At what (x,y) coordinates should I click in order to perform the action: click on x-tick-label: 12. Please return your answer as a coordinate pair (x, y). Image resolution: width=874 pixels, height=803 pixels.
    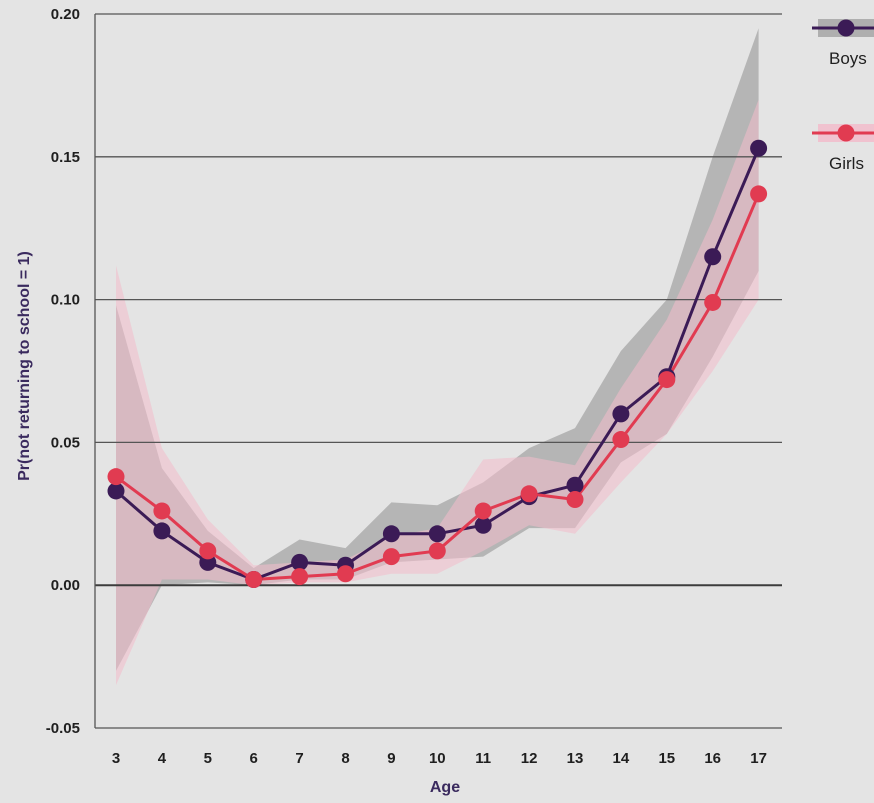
    Looking at the image, I should click on (529, 758).